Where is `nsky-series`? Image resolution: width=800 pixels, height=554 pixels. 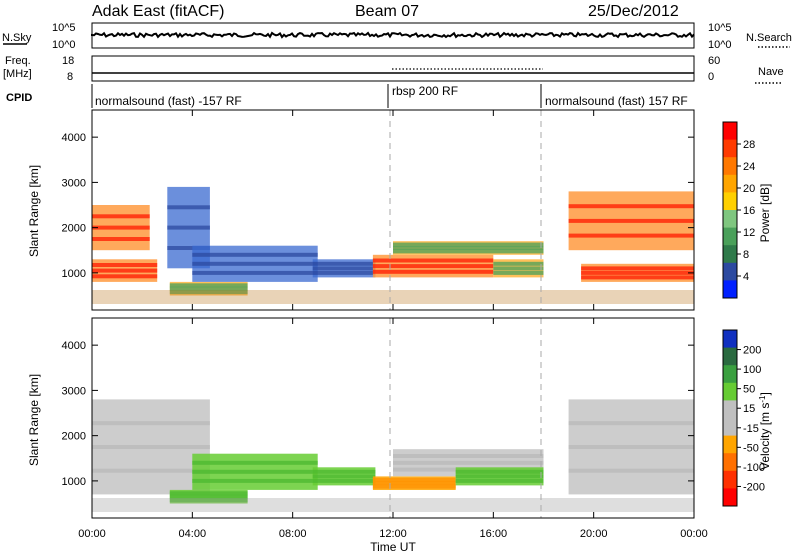
nsky-series is located at coordinates (393, 35).